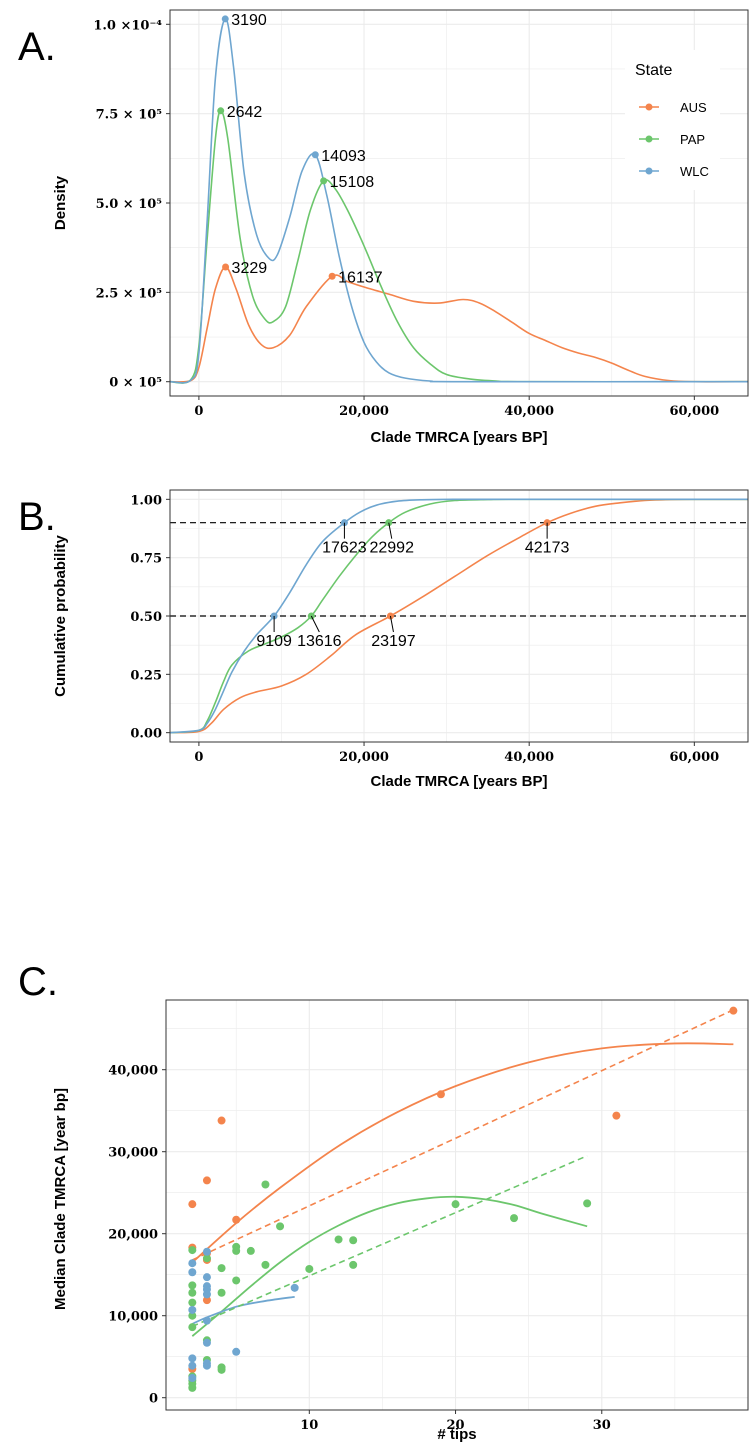 Image resolution: width=749 pixels, height=1445 pixels. What do you see at coordinates (60, 1199) in the screenshot?
I see `panel-c-y-axis-title: Median Clade TMRCA [year bp]` at bounding box center [60, 1199].